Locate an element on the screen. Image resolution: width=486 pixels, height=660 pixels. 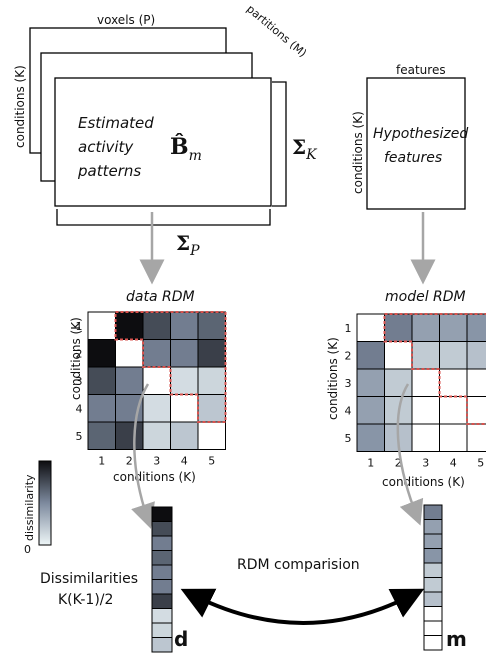
colorbar-label: dissimilarity is located at coordinates (29, 507).